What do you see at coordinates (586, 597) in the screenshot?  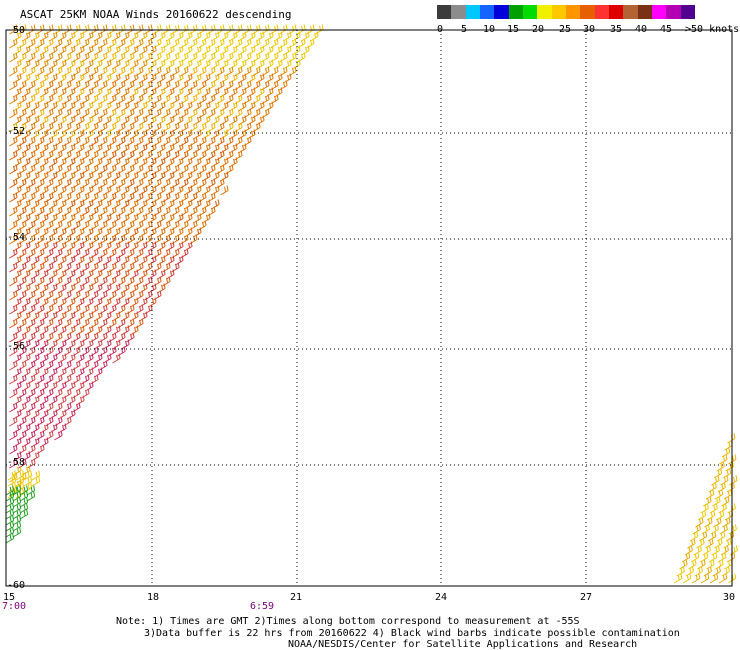 I see `lon-label: 27` at bounding box center [586, 597].